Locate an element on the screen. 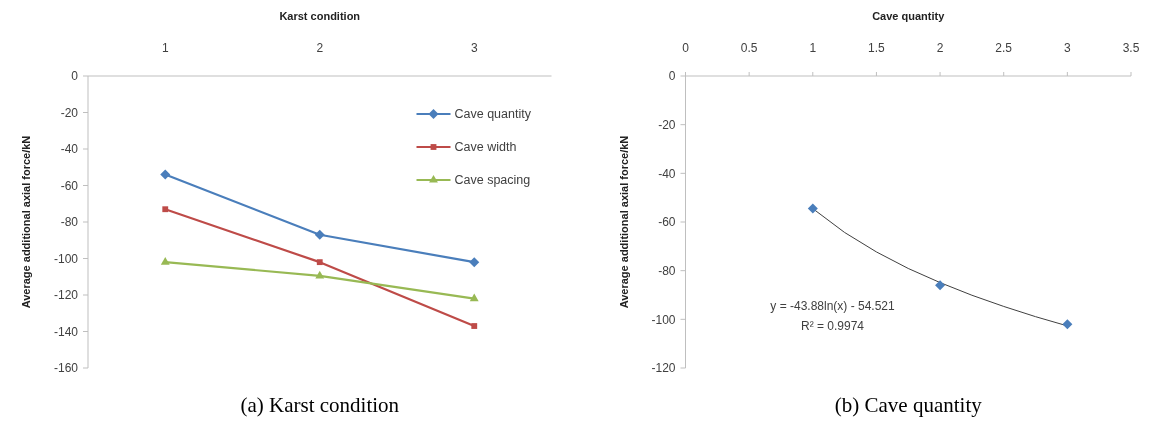  y-tick-label: -160 is located at coordinates (66, 368).